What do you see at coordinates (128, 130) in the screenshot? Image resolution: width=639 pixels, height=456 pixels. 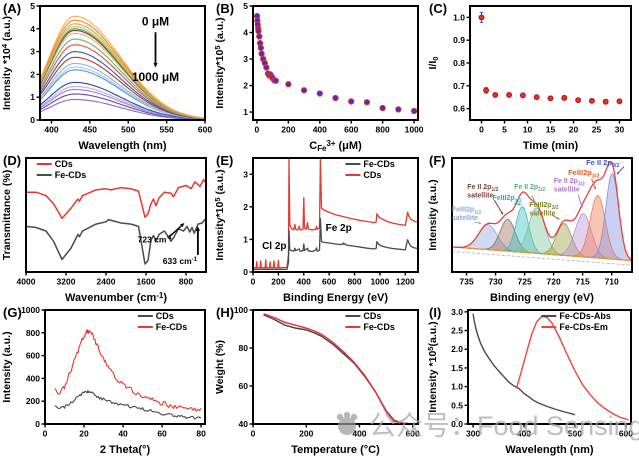 I see `svg-text: 500` at bounding box center [128, 130].